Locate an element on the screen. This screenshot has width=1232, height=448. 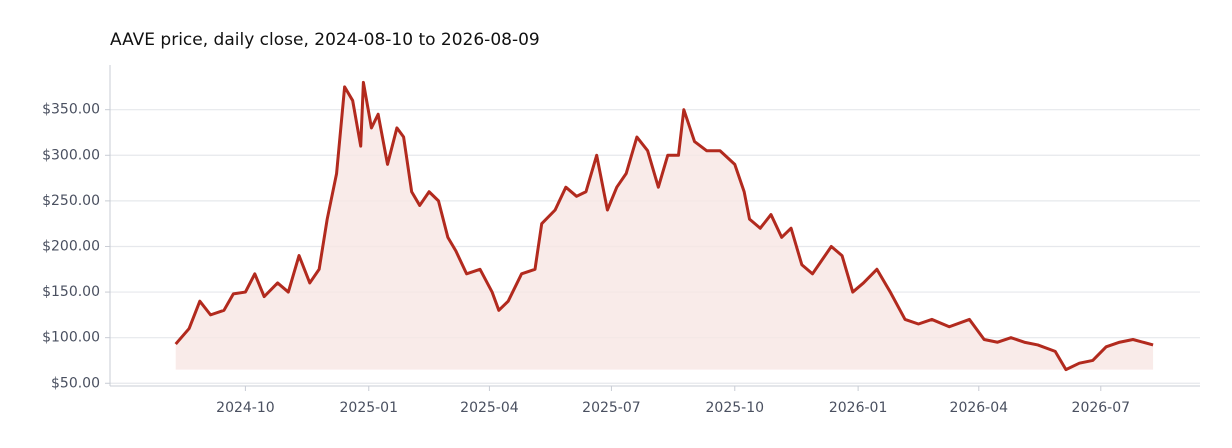
x-tick-label: 2025-10 is located at coordinates (735, 408).